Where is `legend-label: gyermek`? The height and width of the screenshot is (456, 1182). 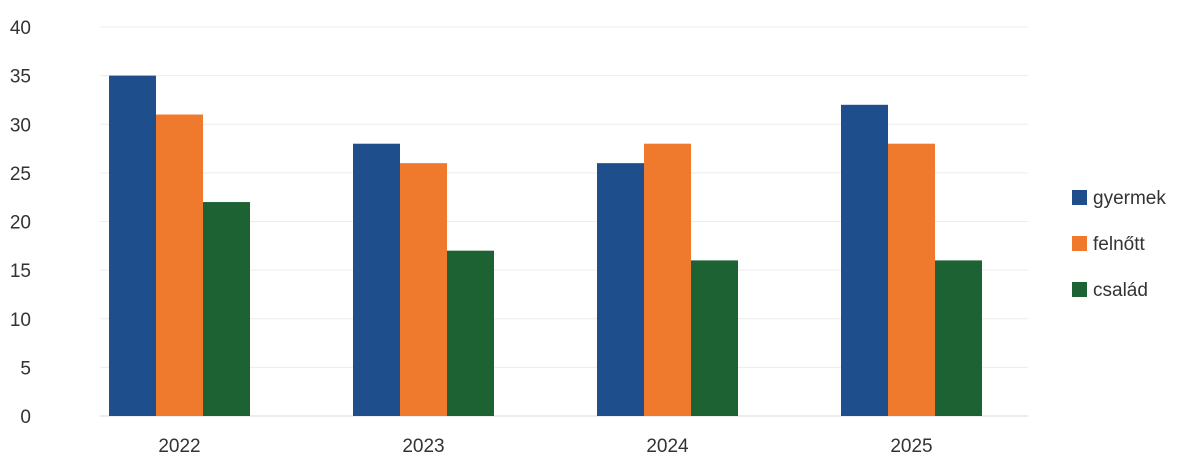 legend-label: gyermek is located at coordinates (1129, 198).